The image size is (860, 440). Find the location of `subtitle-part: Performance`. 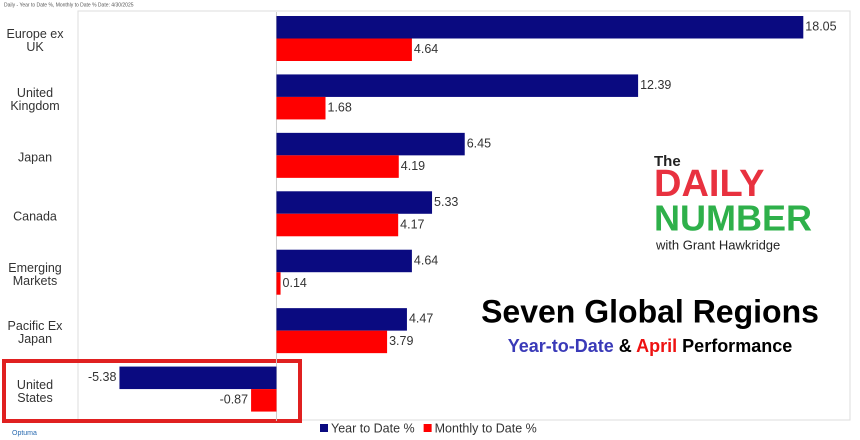

subtitle-part: Performance is located at coordinates (737, 346).